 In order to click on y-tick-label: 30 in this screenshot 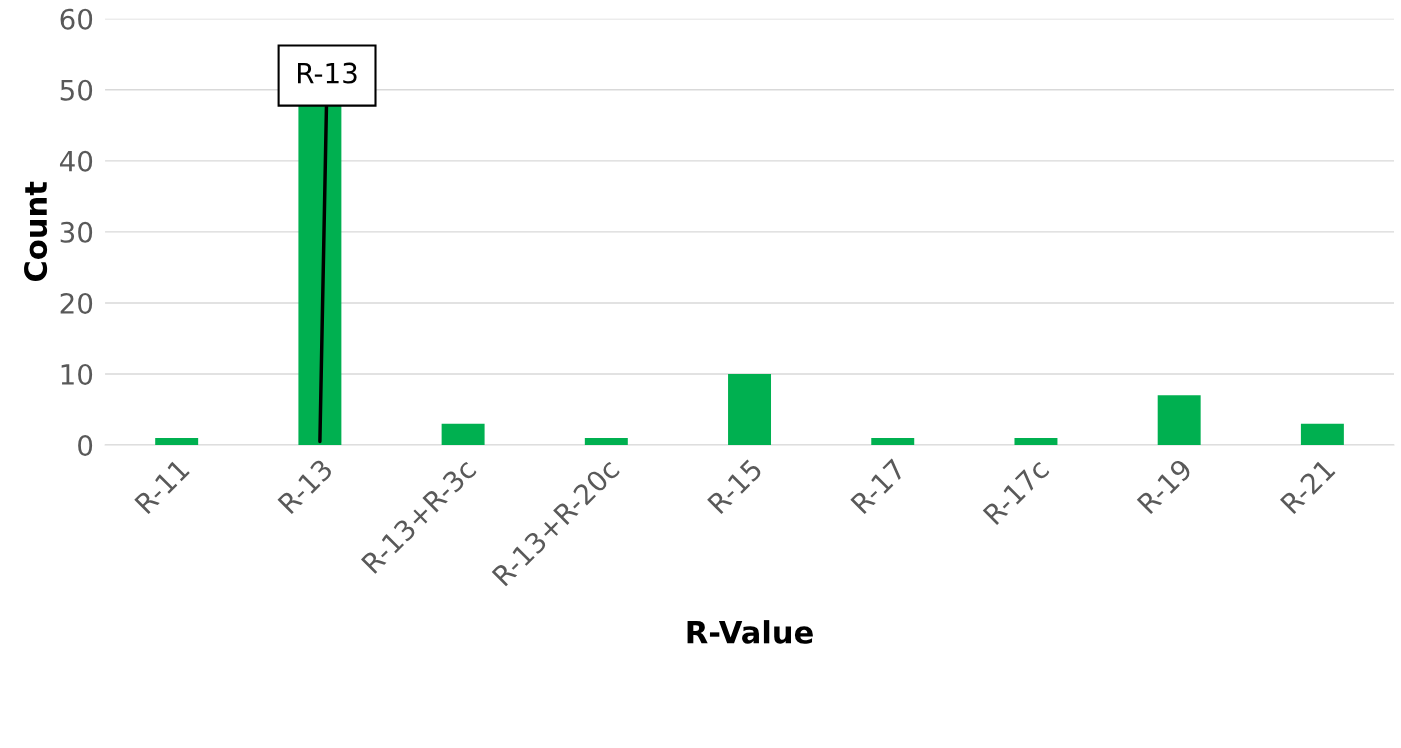, I will do `click(76, 232)`.